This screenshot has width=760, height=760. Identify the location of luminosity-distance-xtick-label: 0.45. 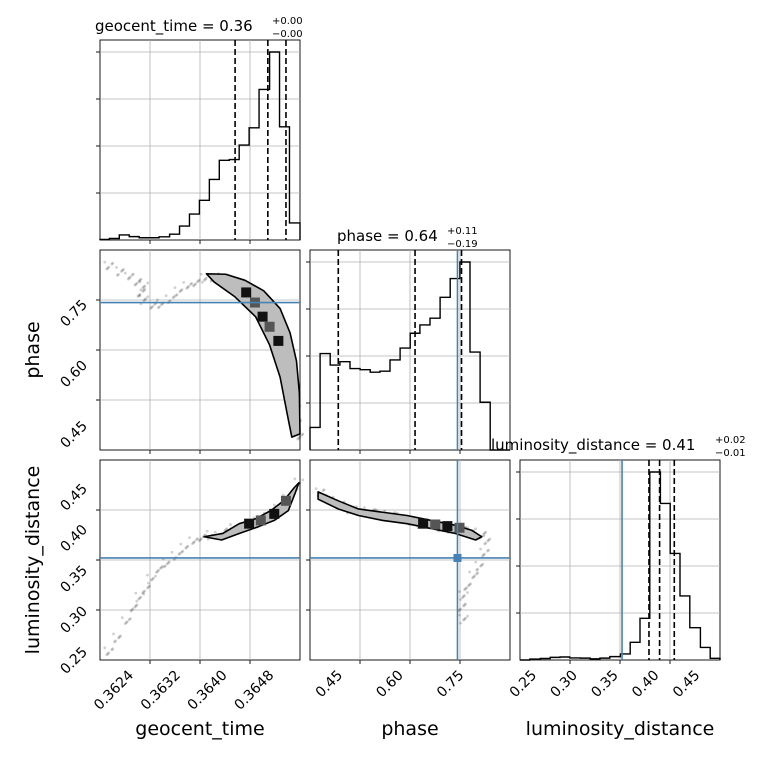
(686, 684).